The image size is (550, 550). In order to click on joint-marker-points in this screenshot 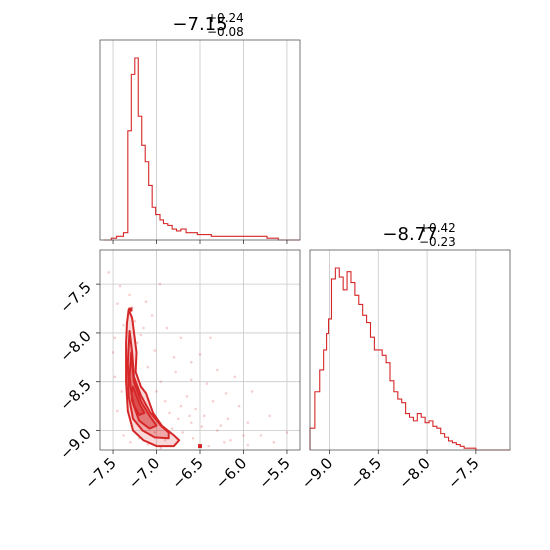, I will do `click(165, 378)`.